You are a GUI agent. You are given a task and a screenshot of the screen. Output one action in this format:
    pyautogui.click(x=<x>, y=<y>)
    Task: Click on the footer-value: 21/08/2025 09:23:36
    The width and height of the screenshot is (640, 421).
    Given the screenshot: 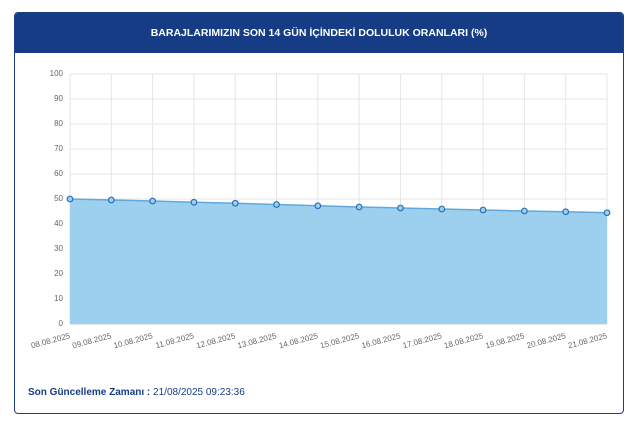 What is the action you would take?
    pyautogui.click(x=199, y=392)
    